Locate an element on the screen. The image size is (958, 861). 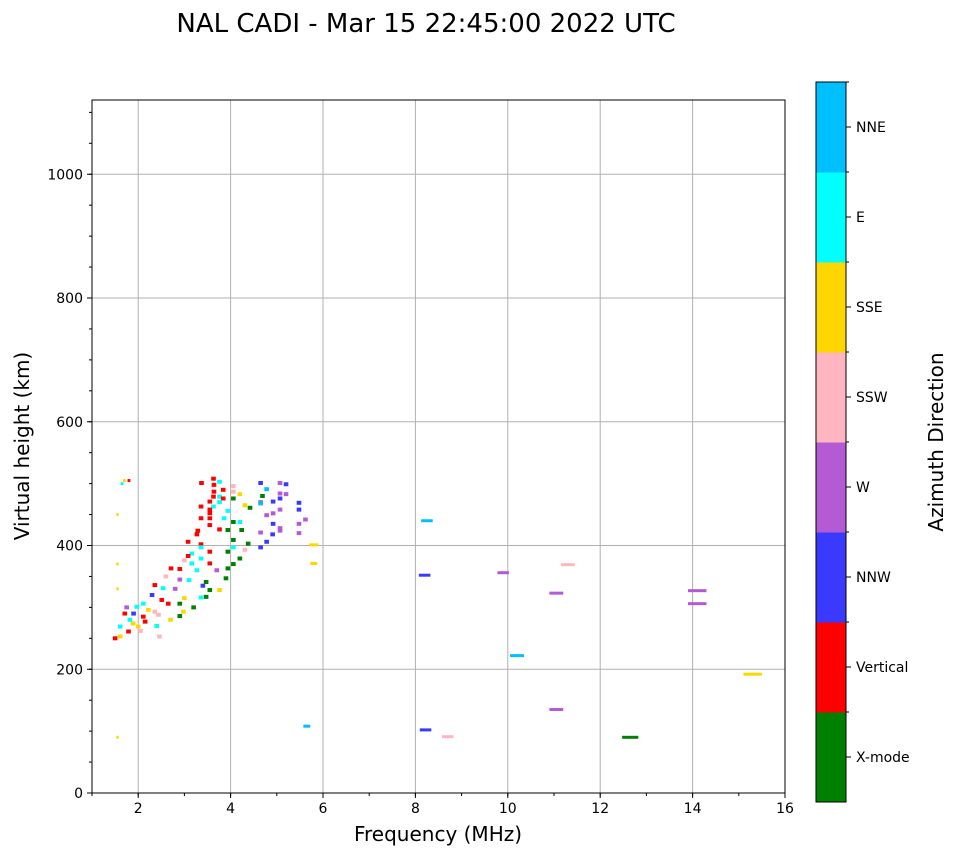
colorbar-label-item: E is located at coordinates (860, 218).